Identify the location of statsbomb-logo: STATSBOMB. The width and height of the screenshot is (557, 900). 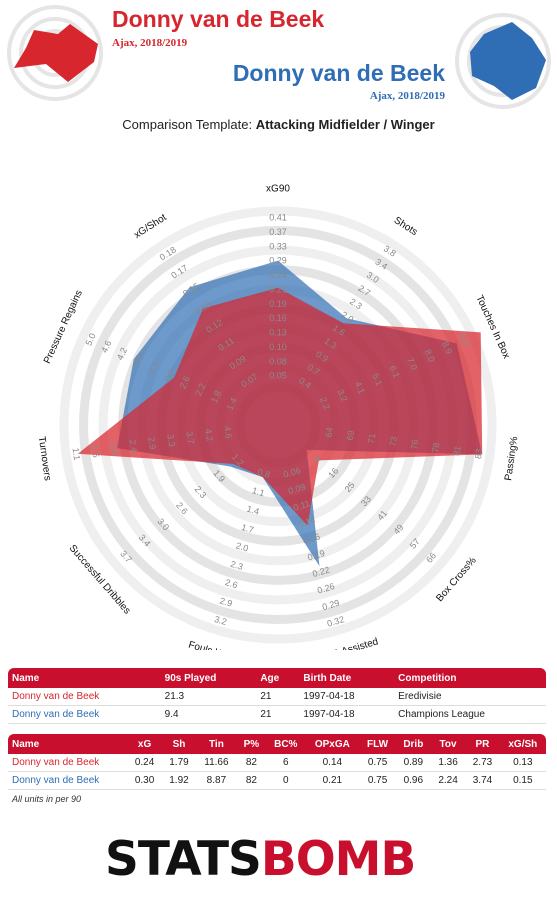
(260, 860).